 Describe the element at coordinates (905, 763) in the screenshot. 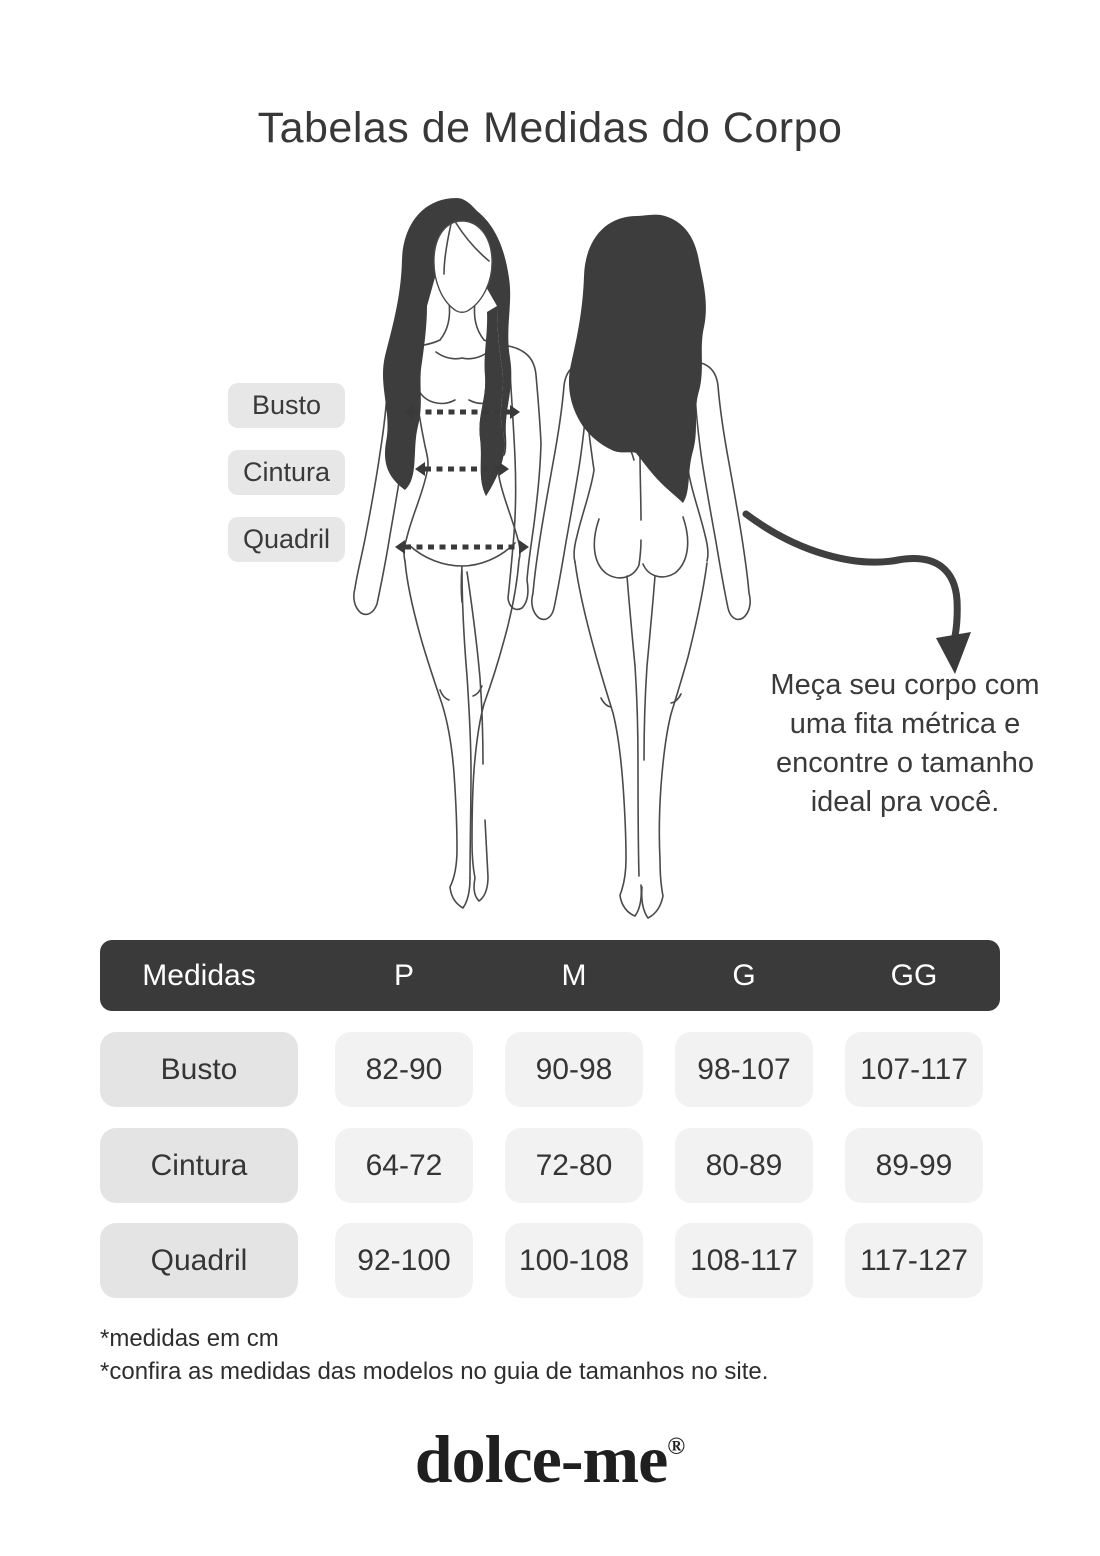

I see `instruction-line-3: encontre o tamanho` at that location.